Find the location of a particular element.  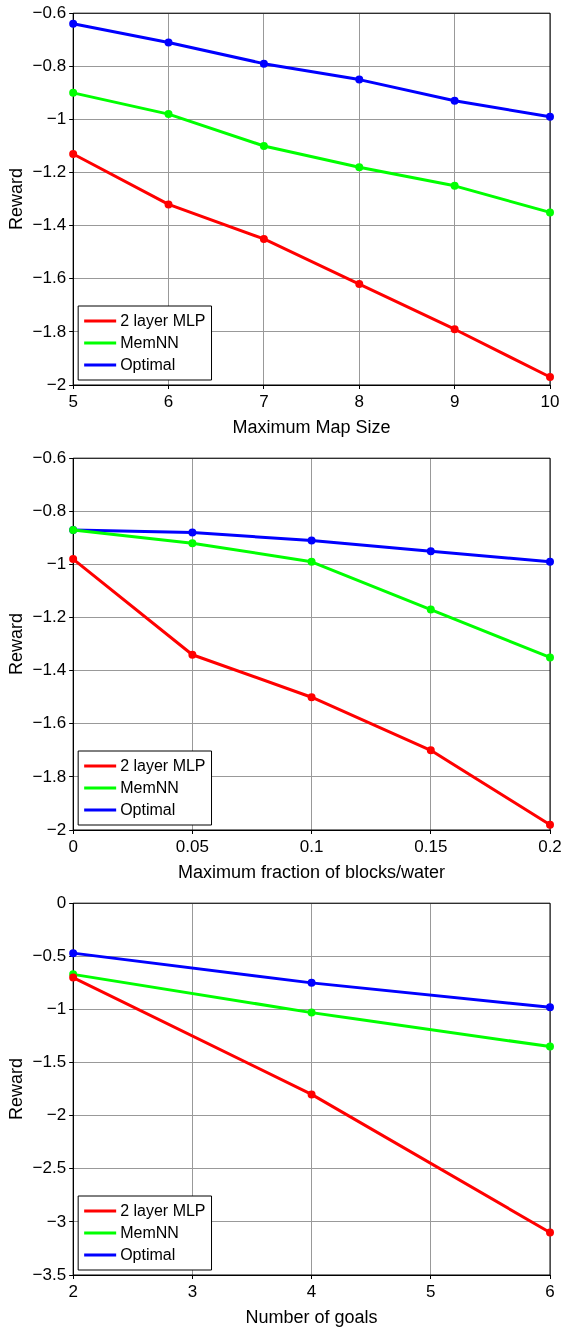

x-axis-title: Number of goals is located at coordinates (311, 1317).